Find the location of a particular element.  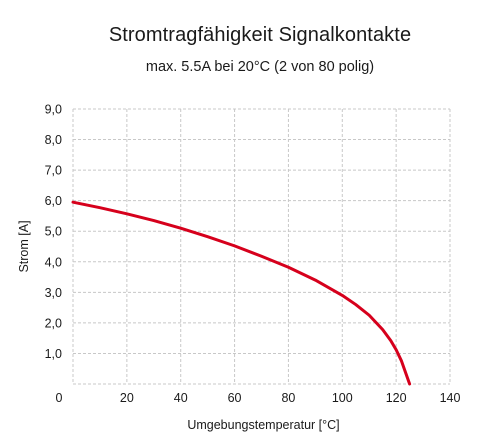

y-tick-label: 7,0 is located at coordinates (53, 171).